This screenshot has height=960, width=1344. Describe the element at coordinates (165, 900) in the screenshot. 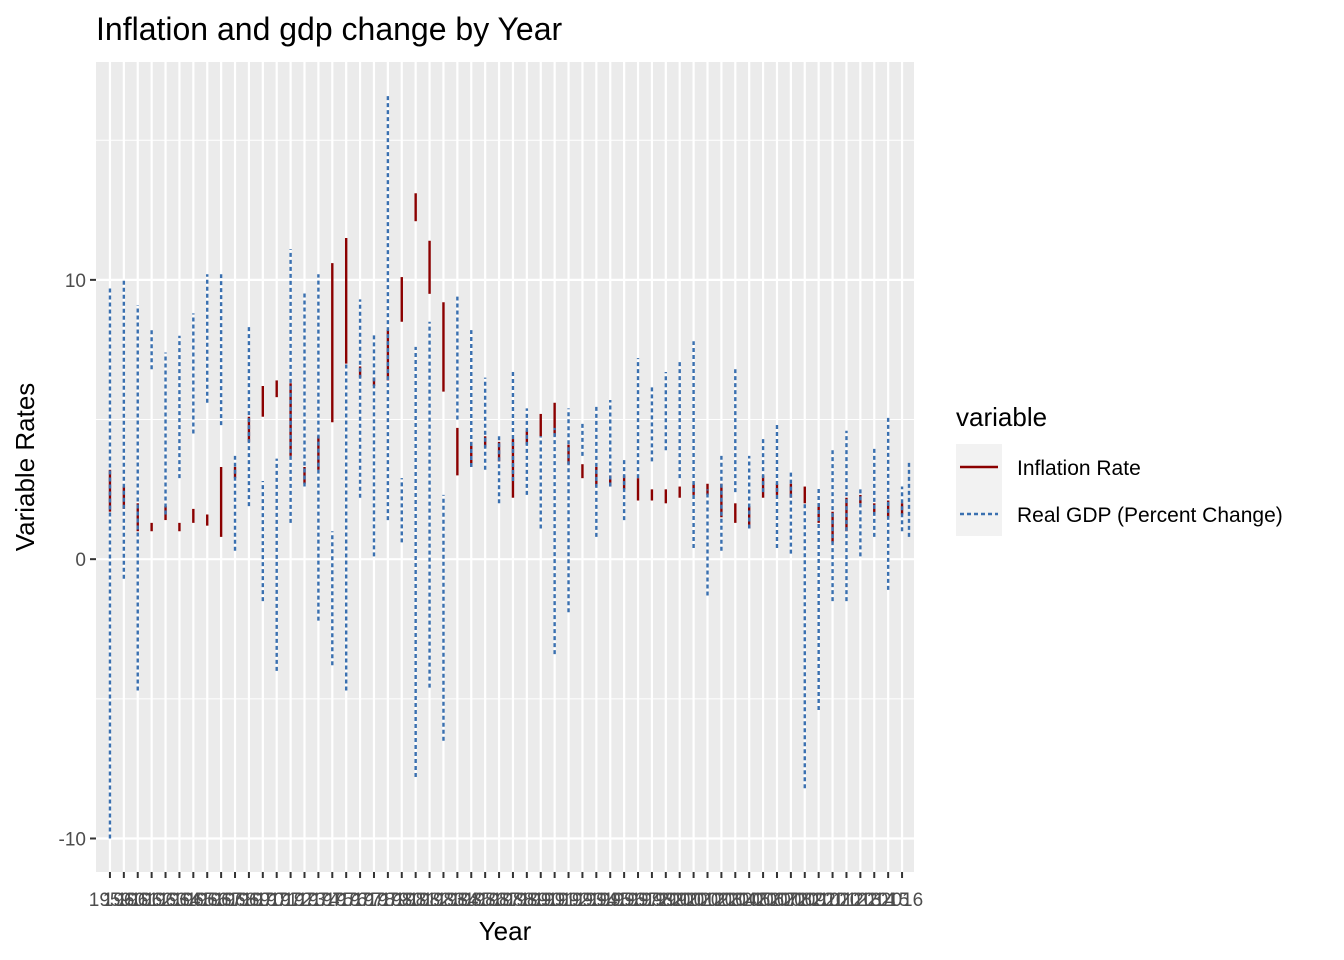

I see `x-tick-label: 1963` at that location.